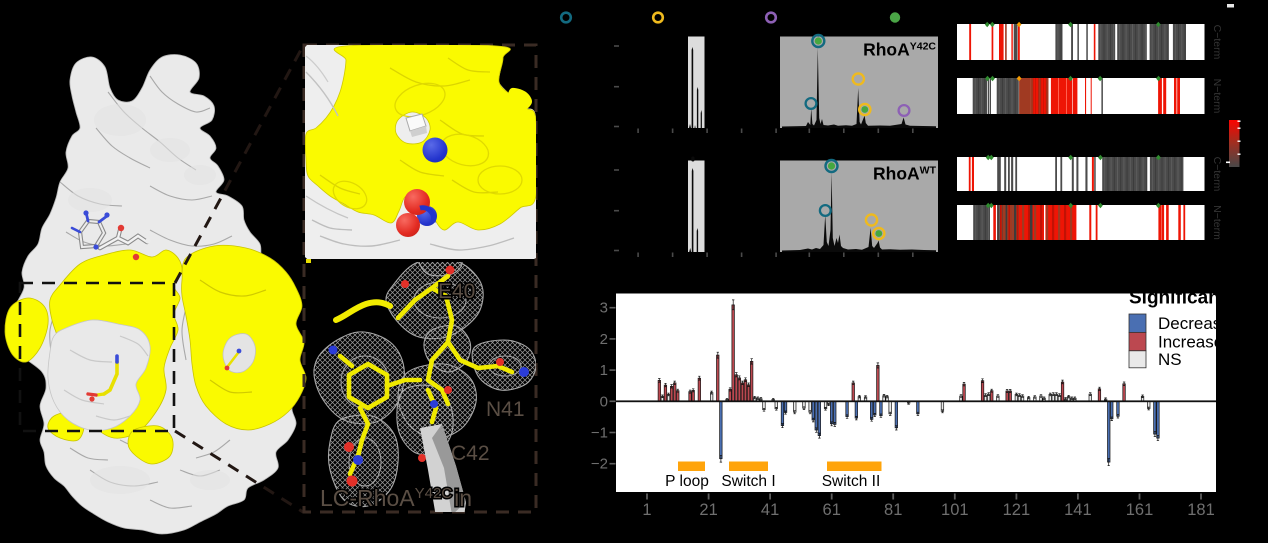 The image size is (1268, 543). I want to click on svg-text: Increased, so click(1195, 342).